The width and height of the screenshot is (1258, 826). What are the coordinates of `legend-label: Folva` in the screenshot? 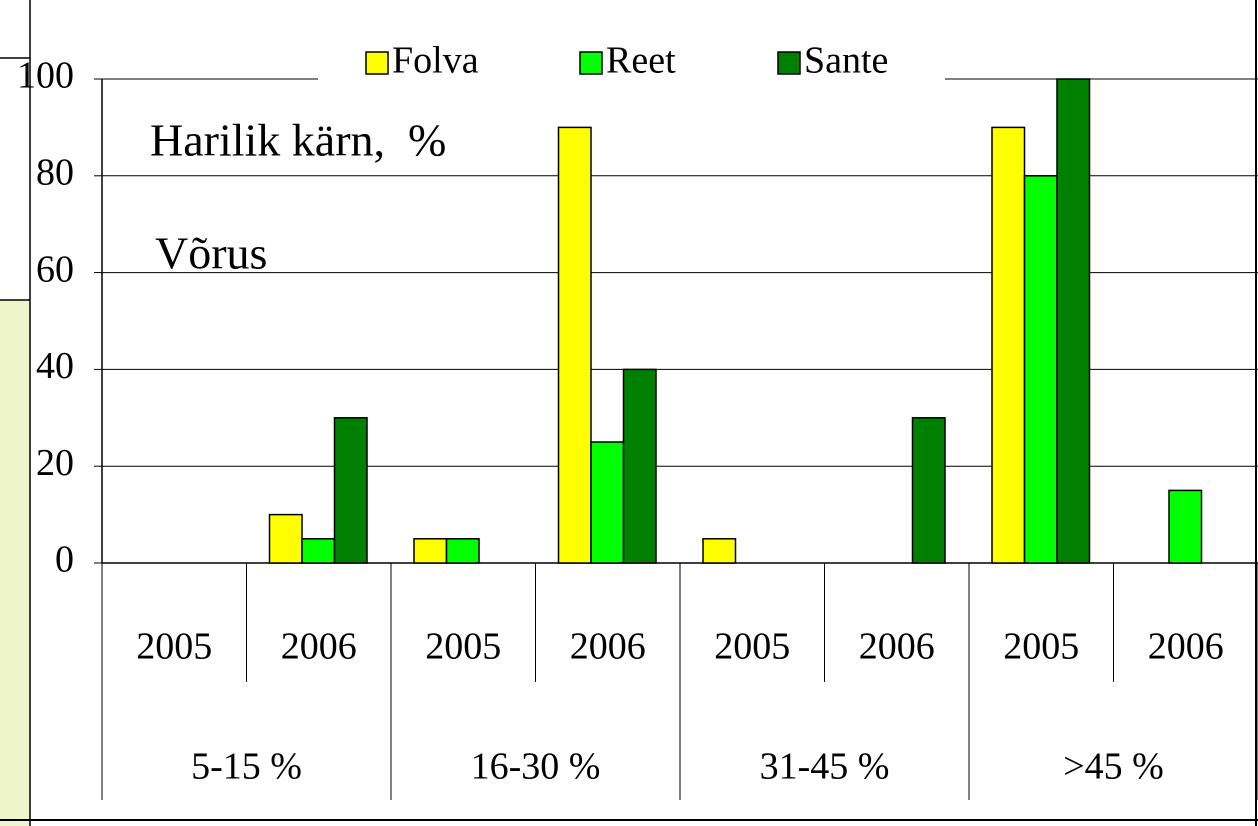 It's located at (435, 61).